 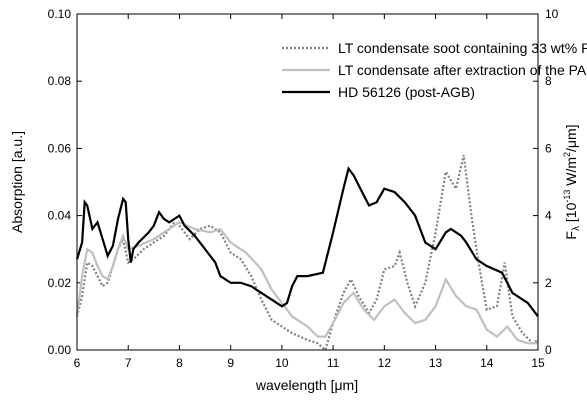 What do you see at coordinates (179, 363) in the screenshot?
I see `x-tick-label: 8` at bounding box center [179, 363].